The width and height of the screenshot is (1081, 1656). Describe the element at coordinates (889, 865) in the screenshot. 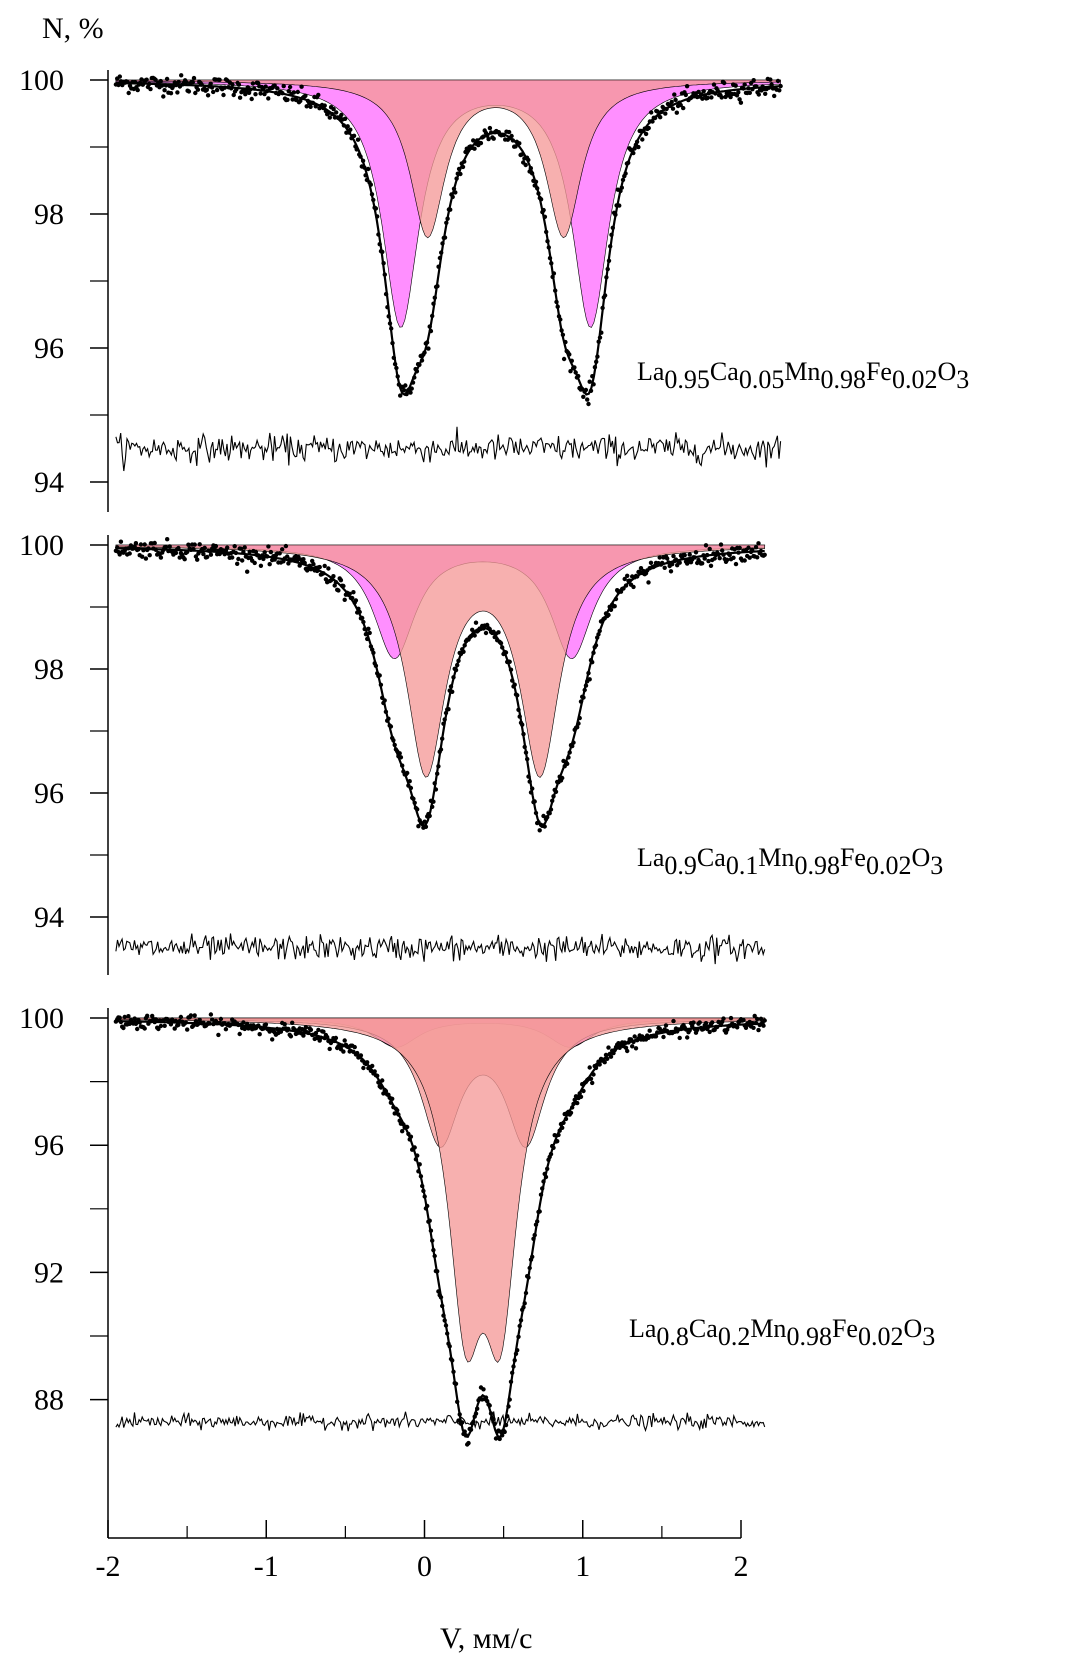

I see `formula-subscript: 0.02` at that location.